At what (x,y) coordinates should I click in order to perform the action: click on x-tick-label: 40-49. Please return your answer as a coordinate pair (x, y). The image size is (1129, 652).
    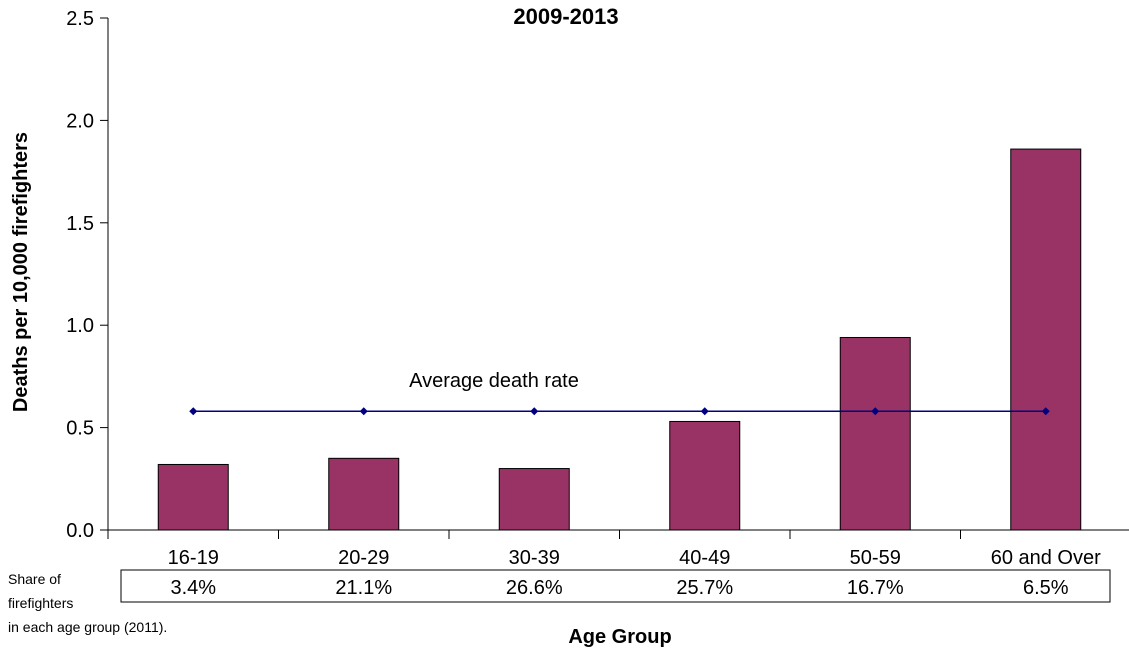
    Looking at the image, I should click on (704, 558).